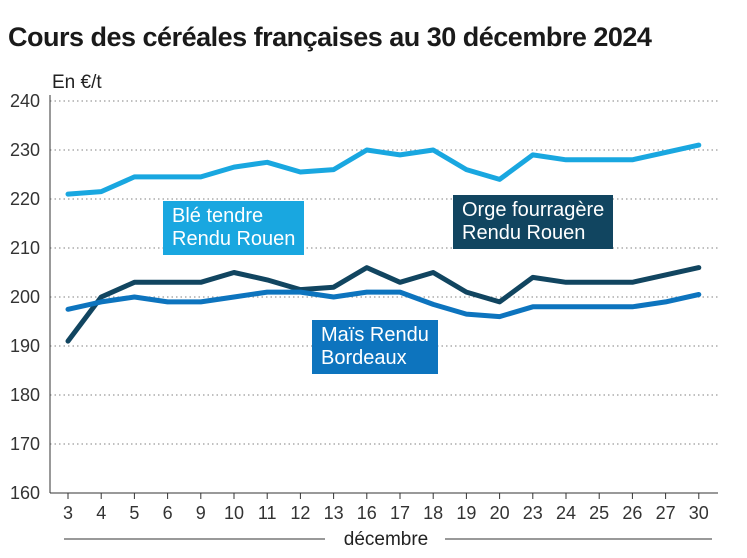  What do you see at coordinates (386, 539) in the screenshot?
I see `x-axis-label: décembre` at bounding box center [386, 539].